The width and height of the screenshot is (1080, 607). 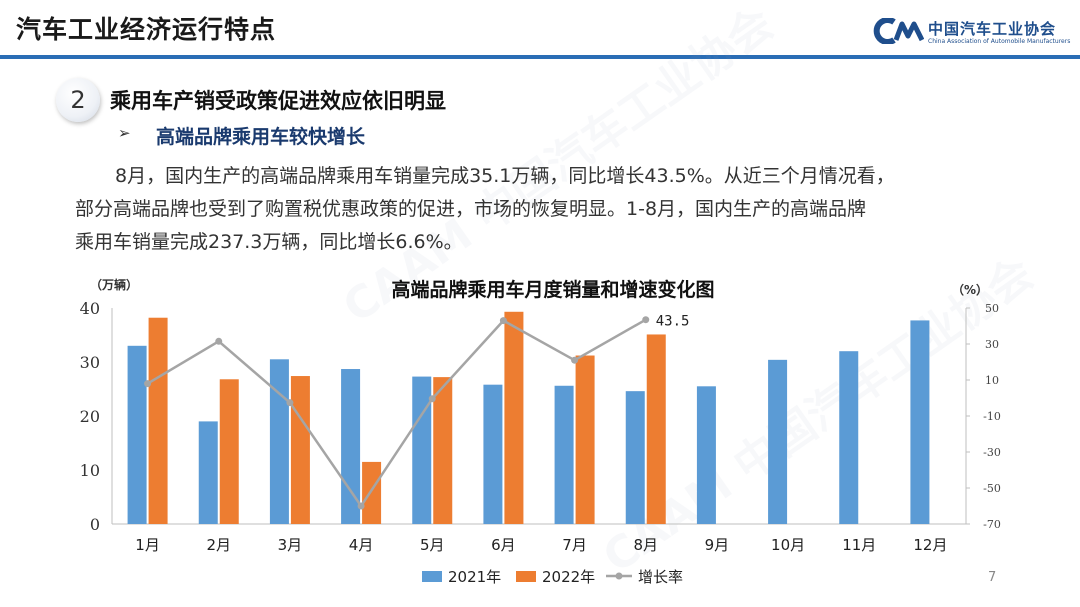 What do you see at coordinates (361, 545) in the screenshot?
I see `x-tick-label: 4月` at bounding box center [361, 545].